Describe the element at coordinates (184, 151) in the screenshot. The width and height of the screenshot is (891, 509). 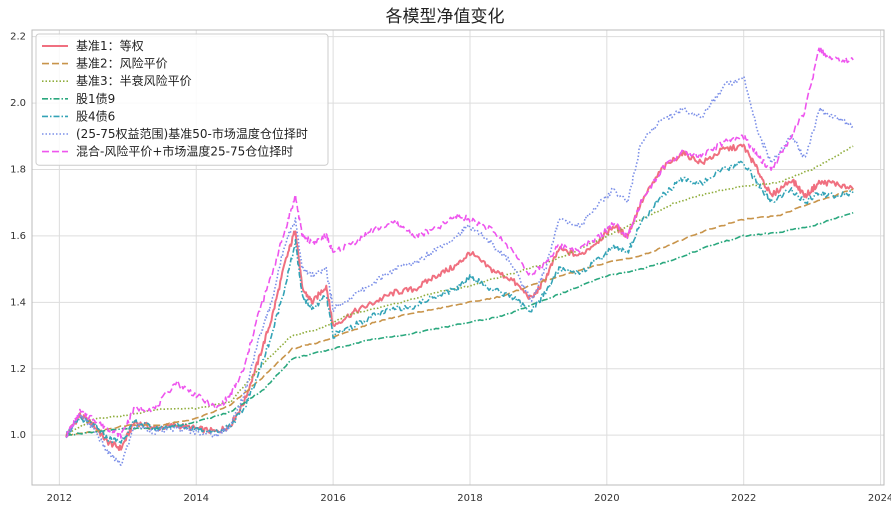
I see `legend-label: 混合-风险平价+市场温度25-75仓位择时` at that location.